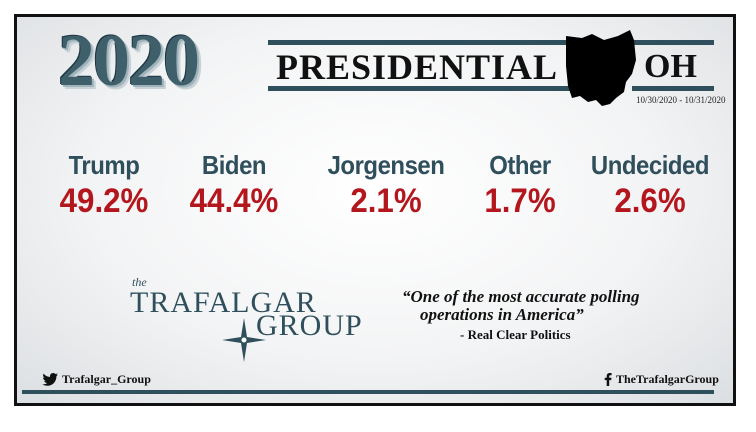  I want to click on candidate-percent: 2.6%, so click(650, 201).